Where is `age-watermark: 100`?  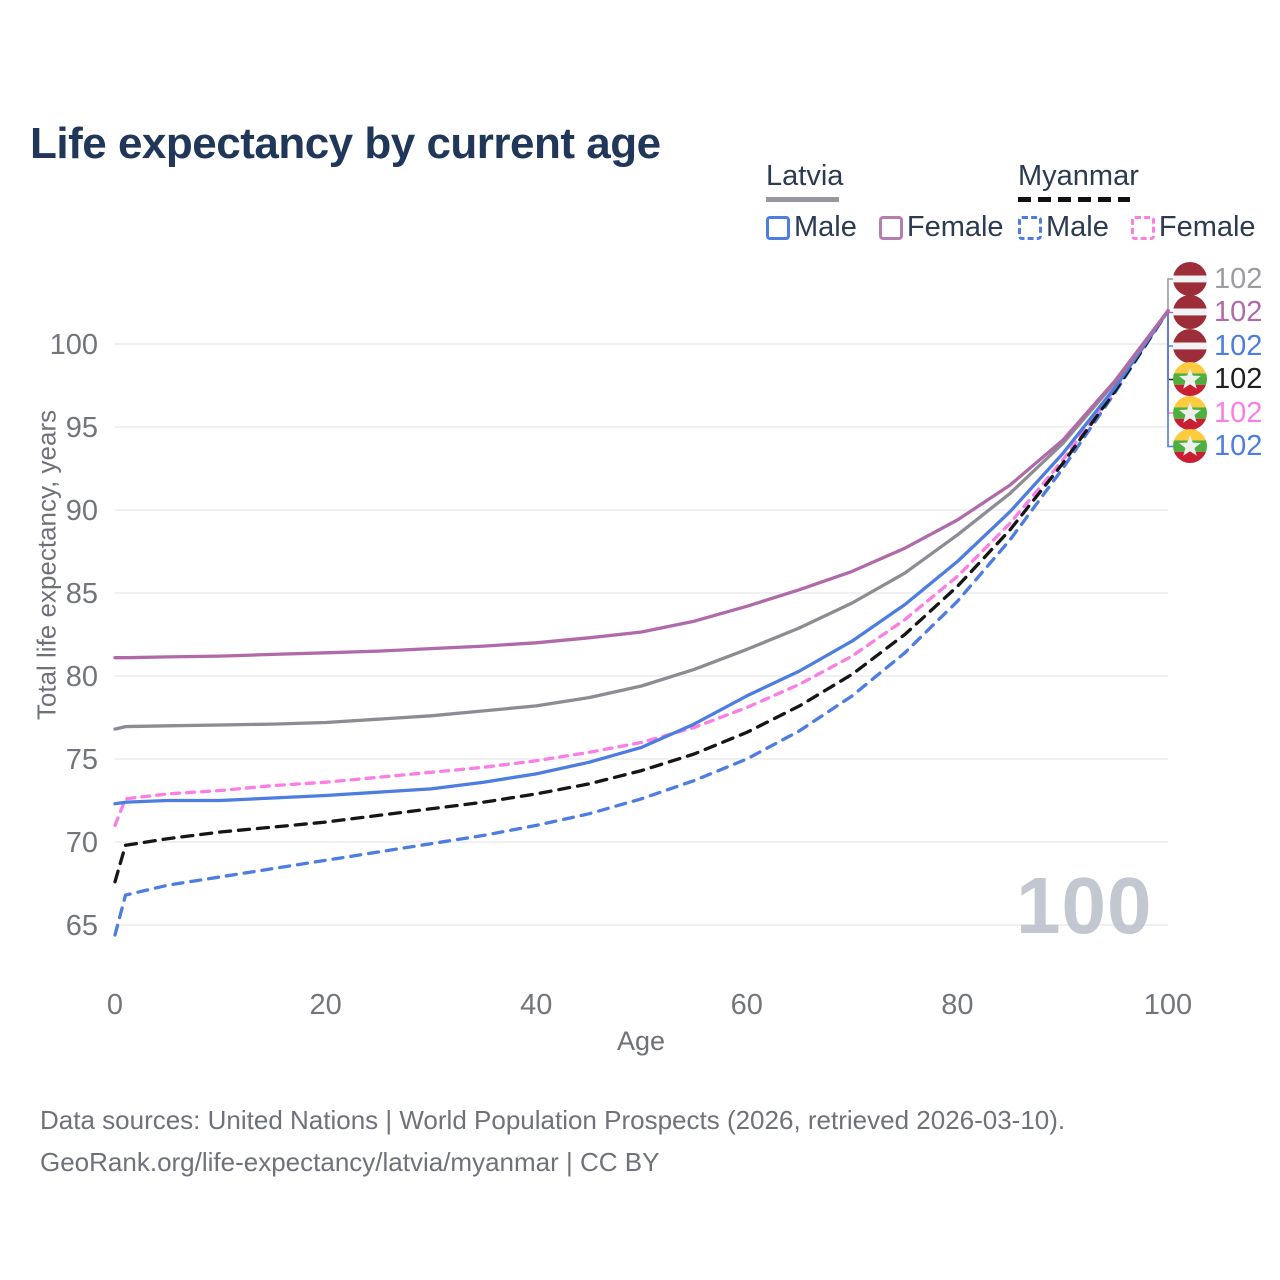
age-watermark: 100 is located at coordinates (1084, 905).